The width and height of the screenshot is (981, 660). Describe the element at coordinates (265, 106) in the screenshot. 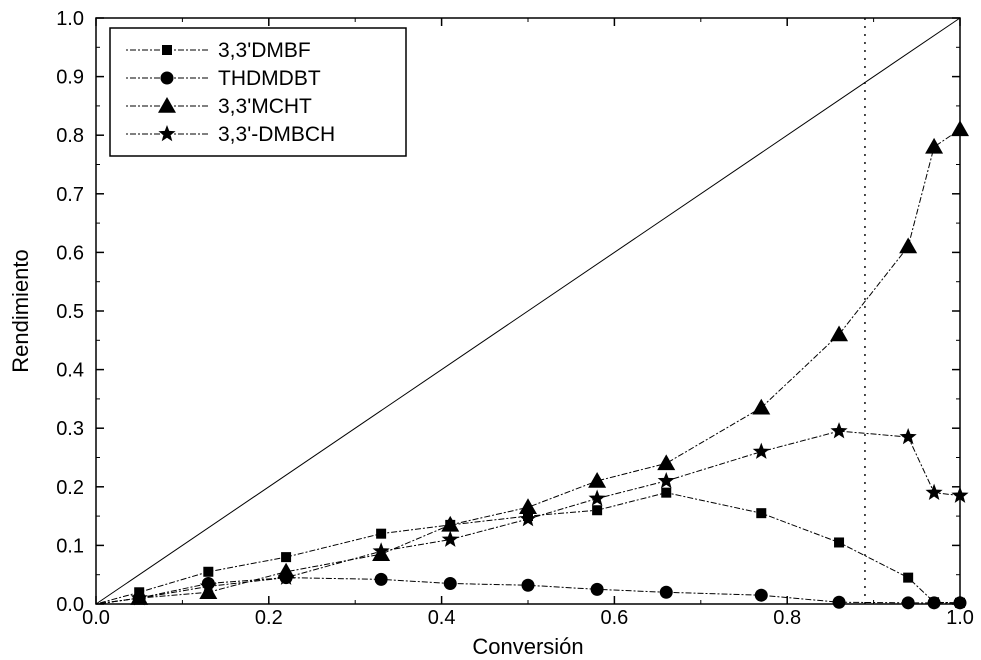

I see `legend-label: 3,3'MCHT` at that location.